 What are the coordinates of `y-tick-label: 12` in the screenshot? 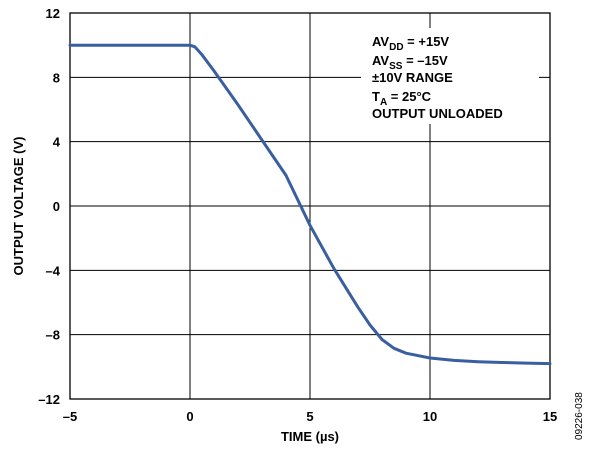 It's located at (53, 13).